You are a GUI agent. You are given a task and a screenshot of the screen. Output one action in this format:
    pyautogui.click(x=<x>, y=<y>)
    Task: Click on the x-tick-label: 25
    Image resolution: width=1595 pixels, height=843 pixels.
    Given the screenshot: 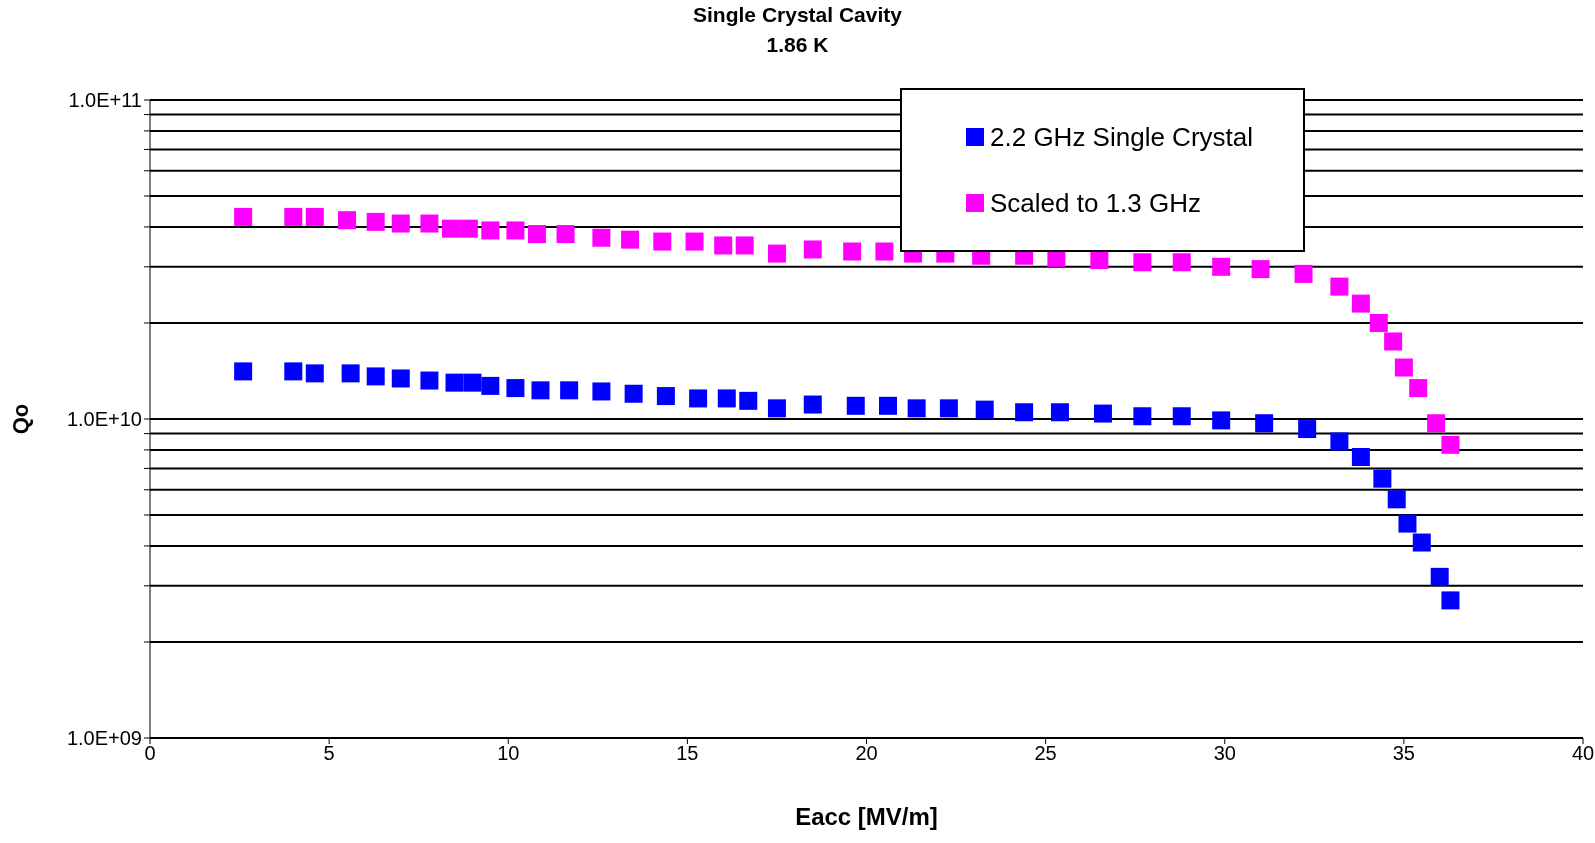 What is the action you would take?
    pyautogui.click(x=1045, y=753)
    